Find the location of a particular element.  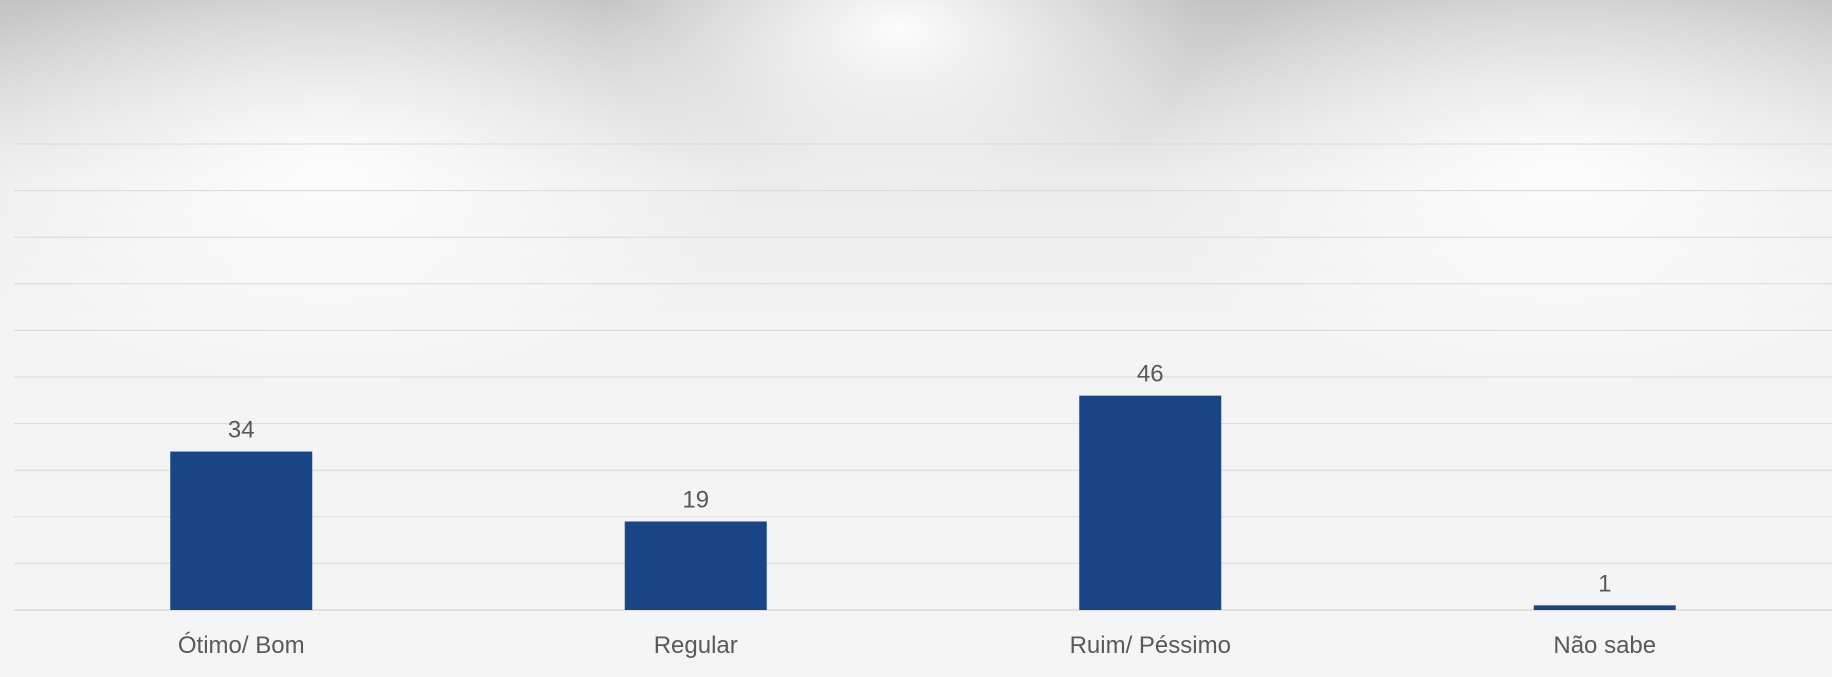

category-label: Ótimo/ Bom is located at coordinates (241, 645).